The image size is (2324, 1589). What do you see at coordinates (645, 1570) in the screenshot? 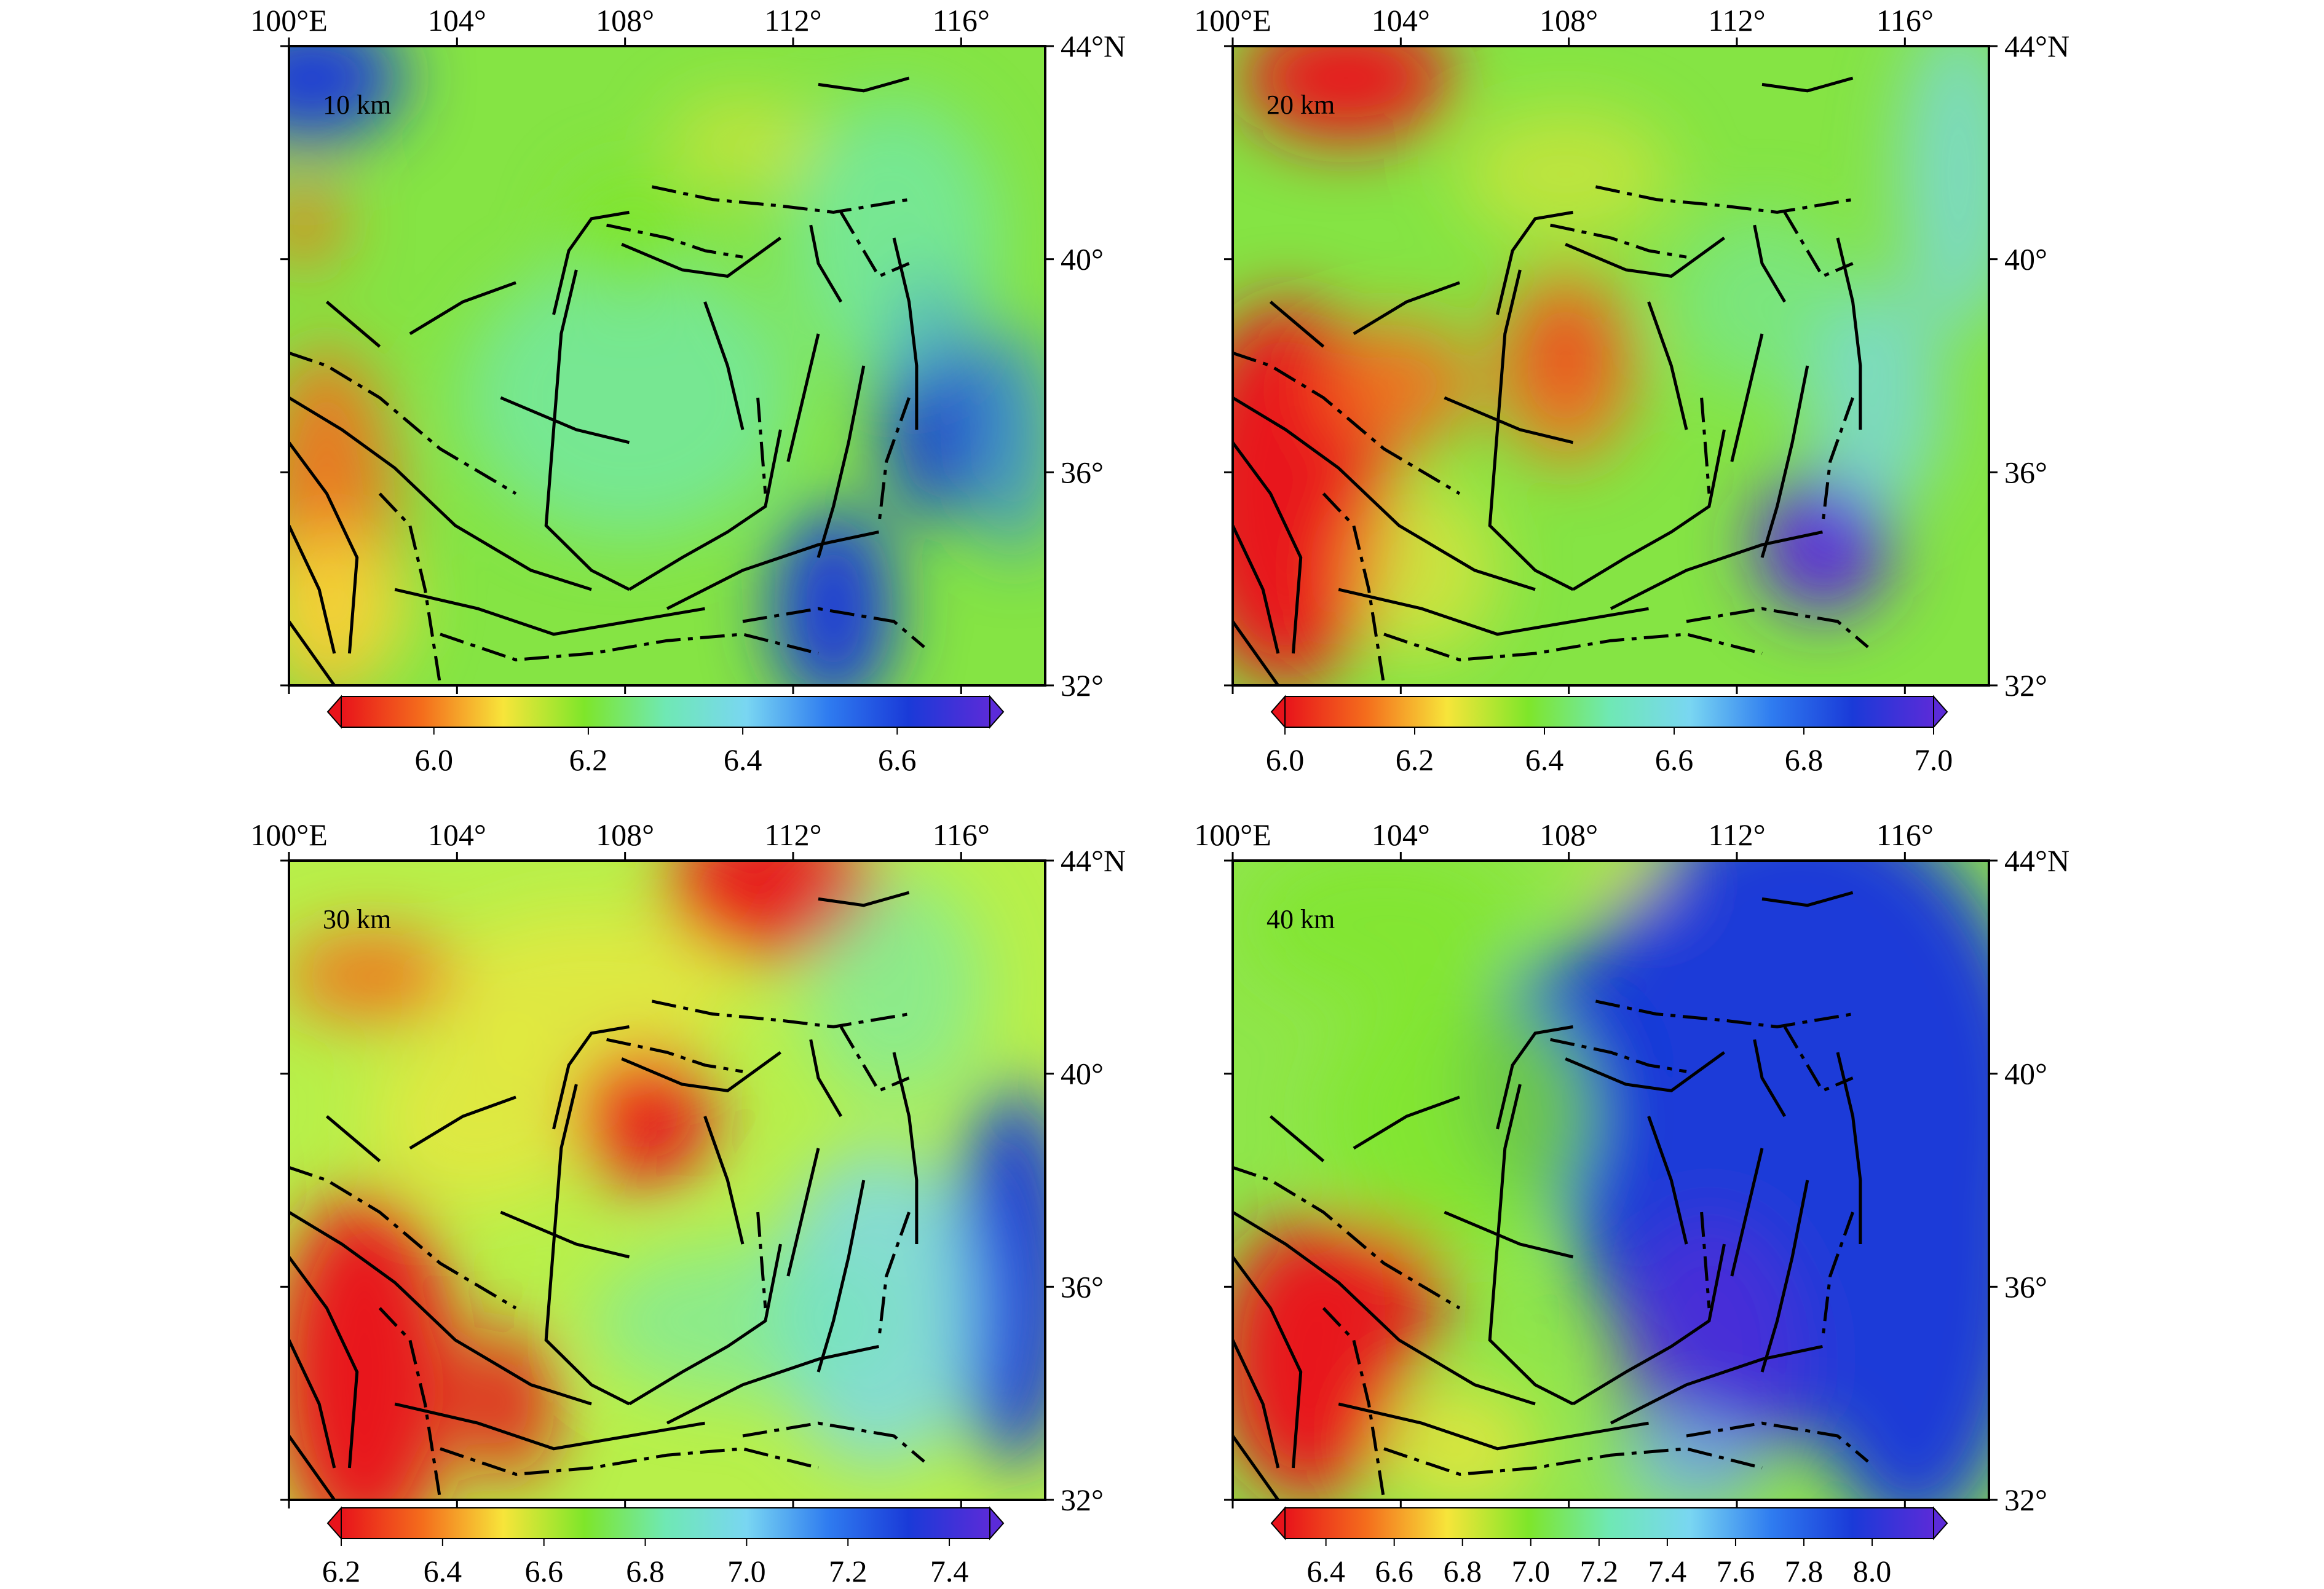
I see `colorbar-tick-label: 6.8` at bounding box center [645, 1570].